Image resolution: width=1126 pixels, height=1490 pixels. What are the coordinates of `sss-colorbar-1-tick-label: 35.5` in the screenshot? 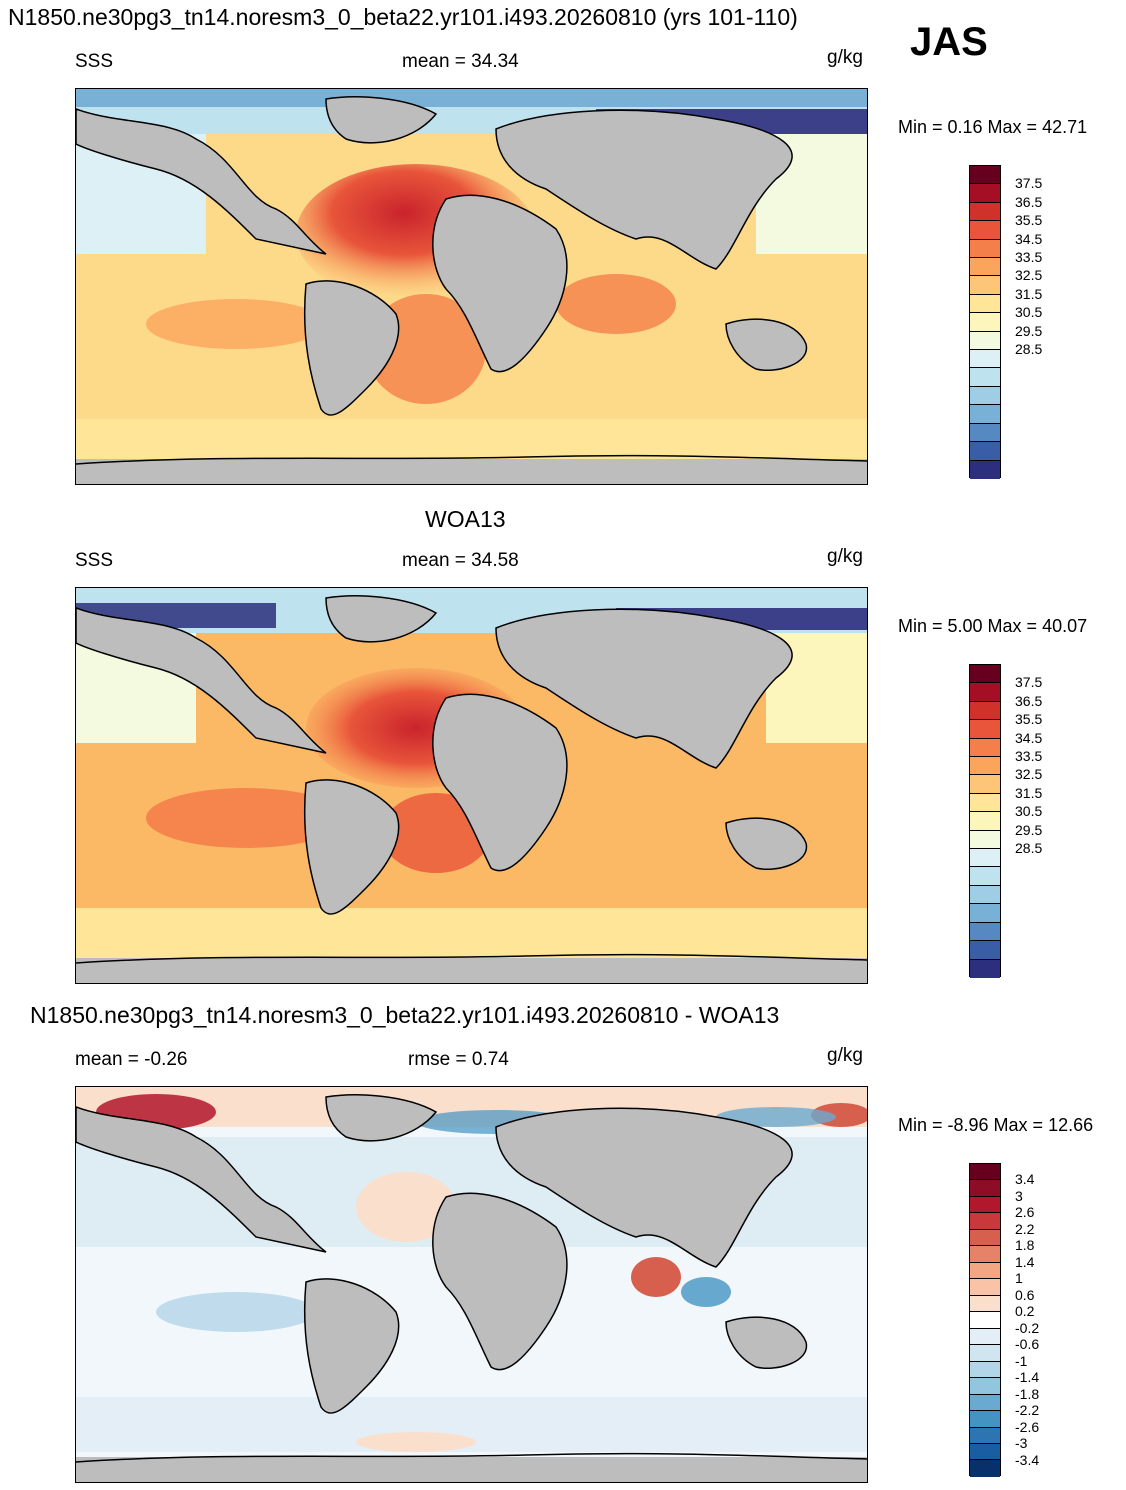 It's located at (1029, 220).